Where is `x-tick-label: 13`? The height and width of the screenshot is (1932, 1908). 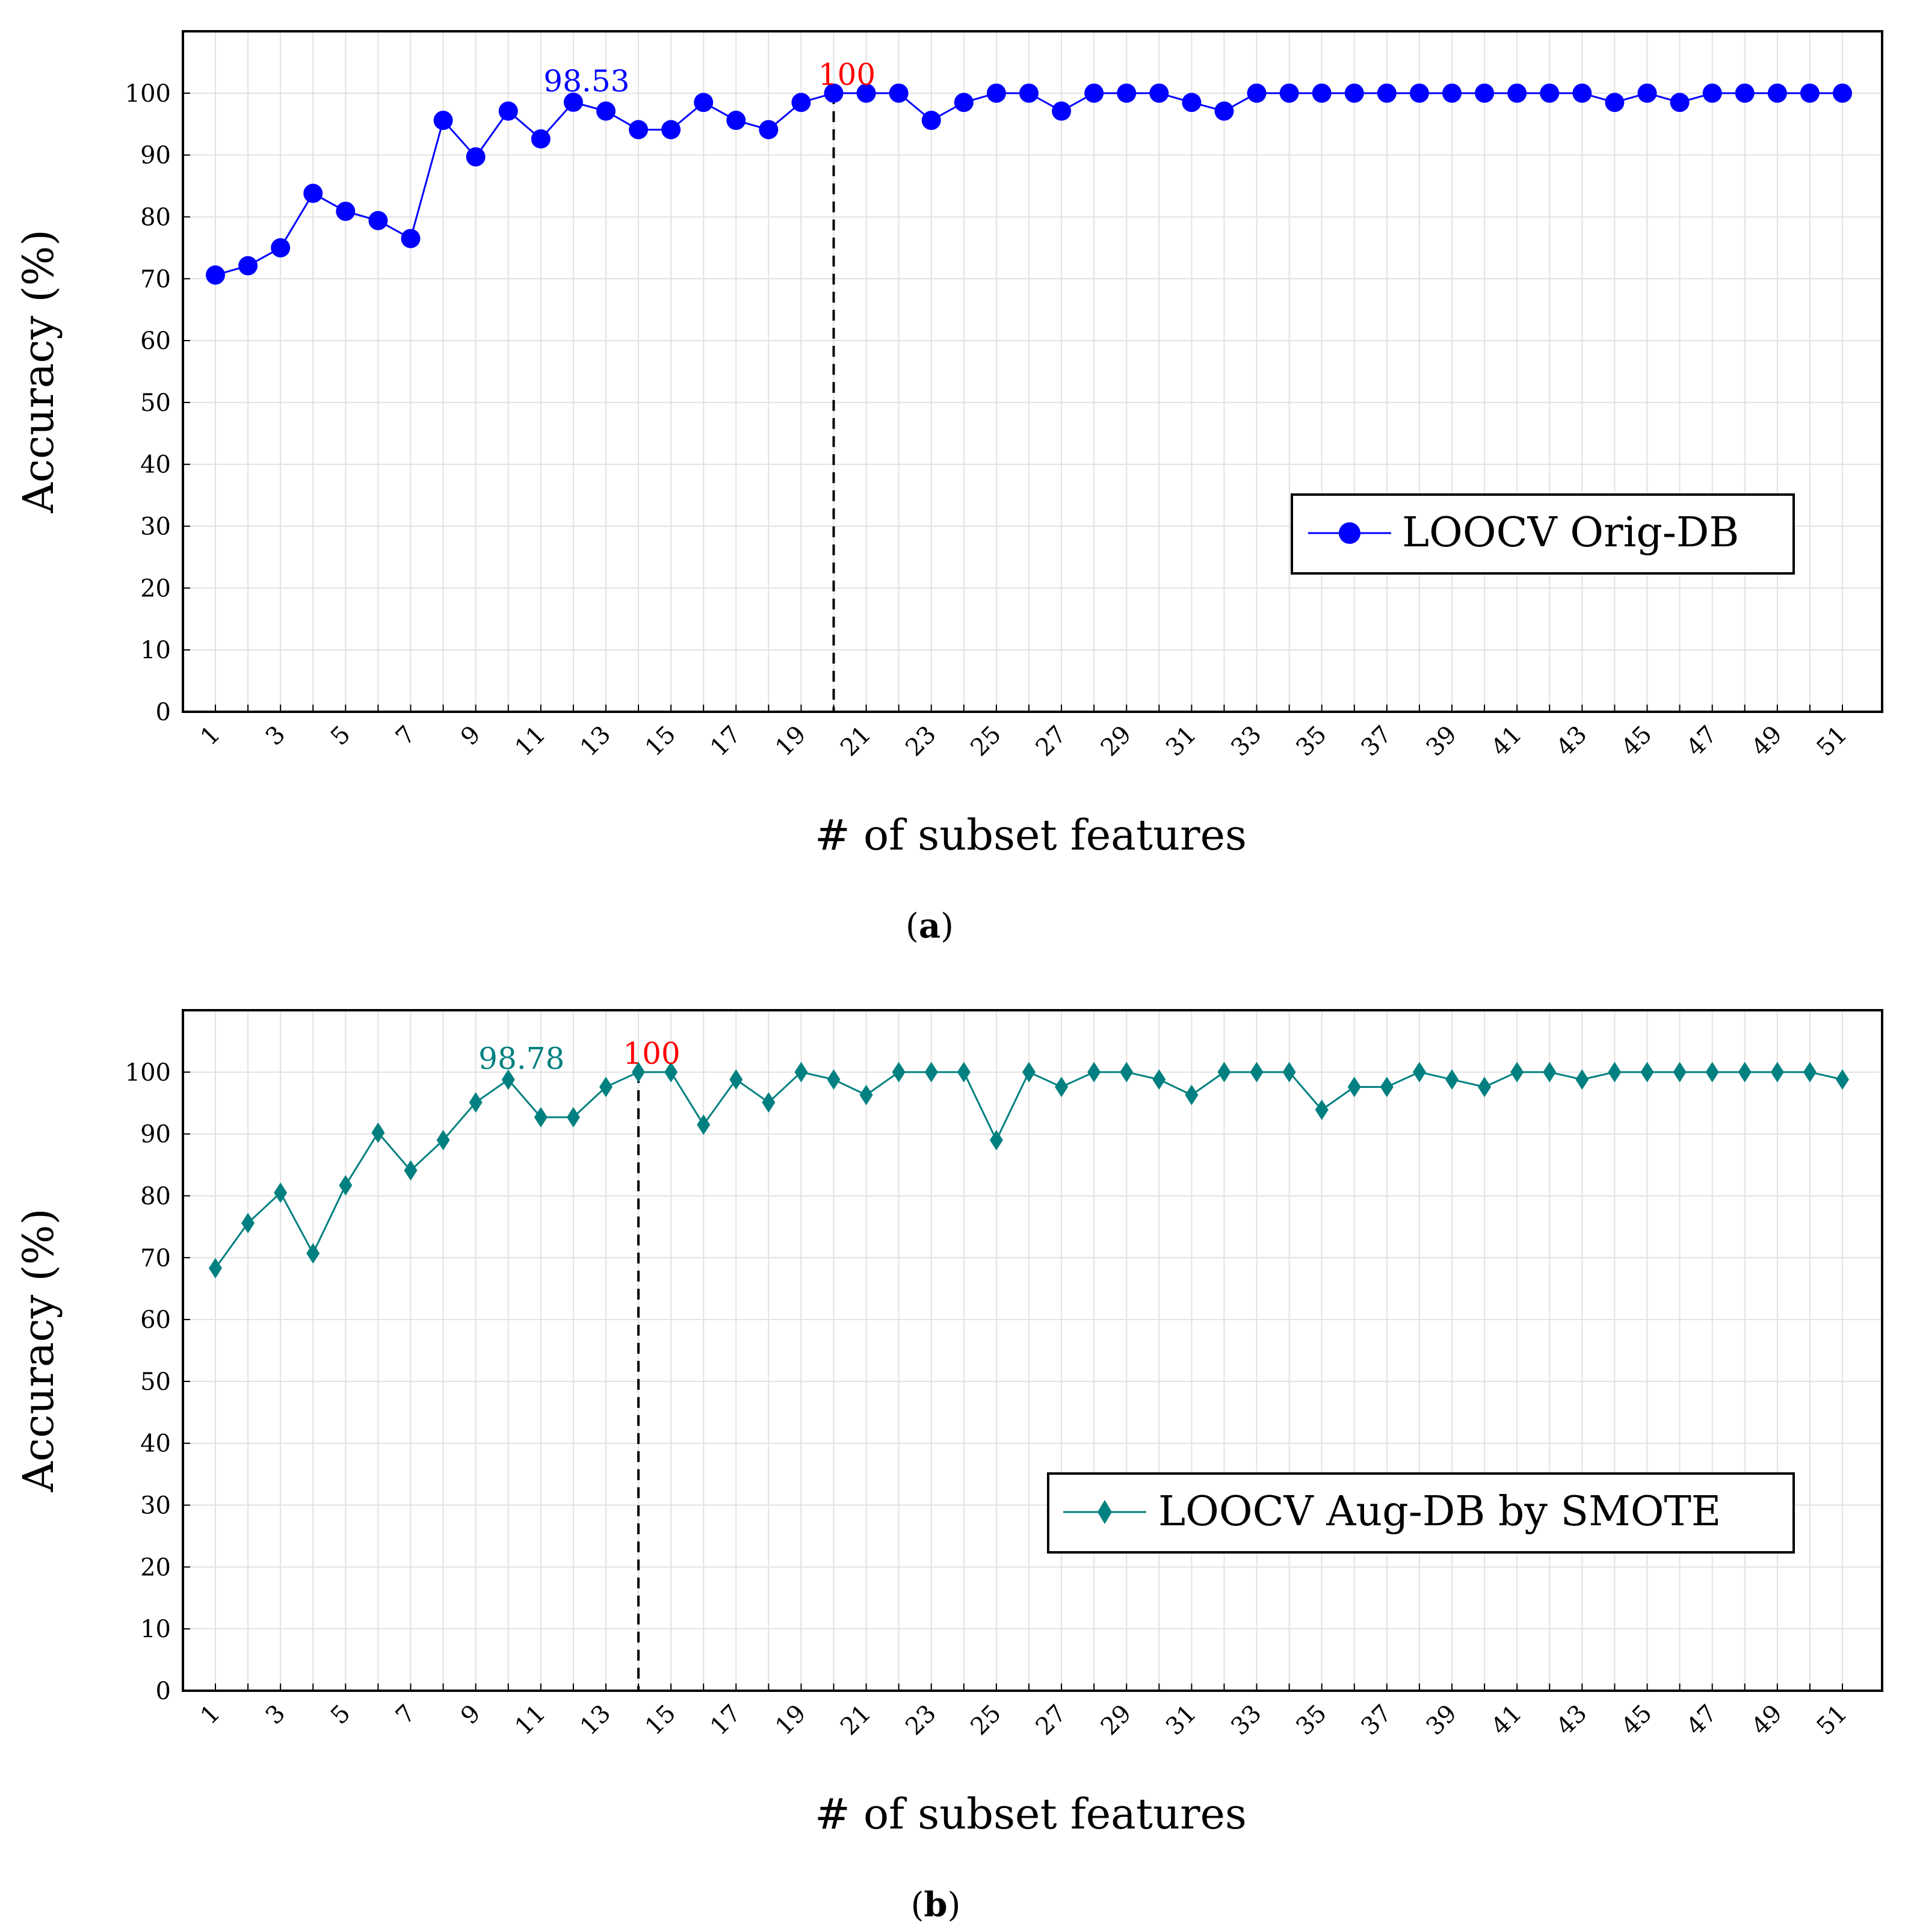
x-tick-label: 13 is located at coordinates (596, 1720).